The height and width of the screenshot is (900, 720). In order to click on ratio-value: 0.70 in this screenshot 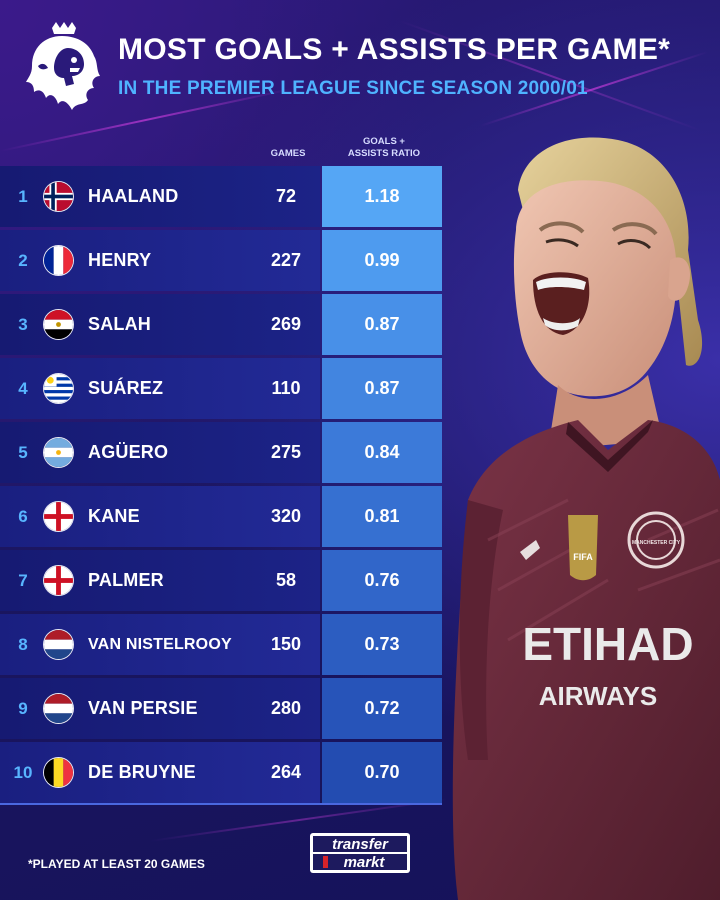, I will do `click(382, 772)`.